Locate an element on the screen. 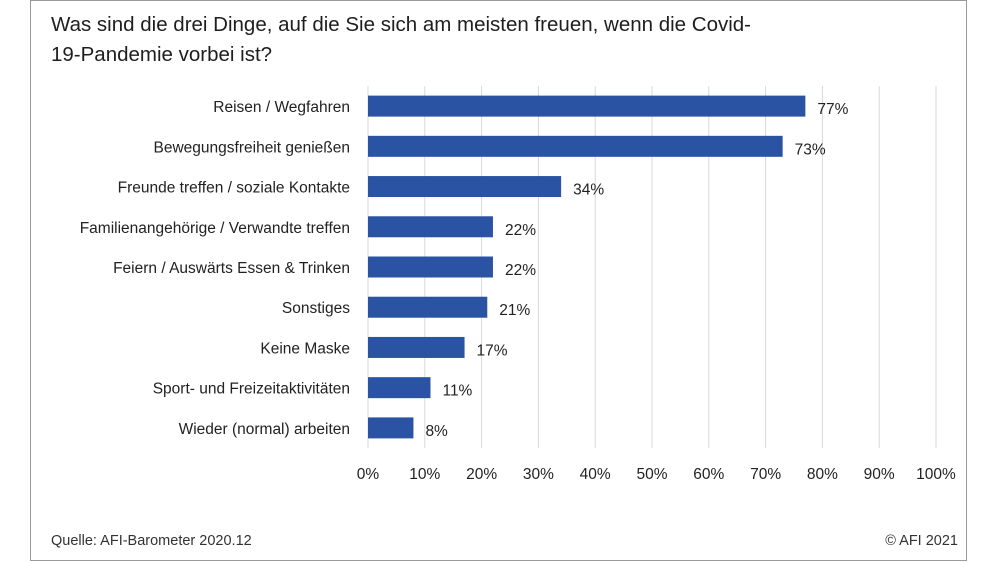 Image resolution: width=1000 pixels, height=562 pixels. value-label: 21% is located at coordinates (514, 310).